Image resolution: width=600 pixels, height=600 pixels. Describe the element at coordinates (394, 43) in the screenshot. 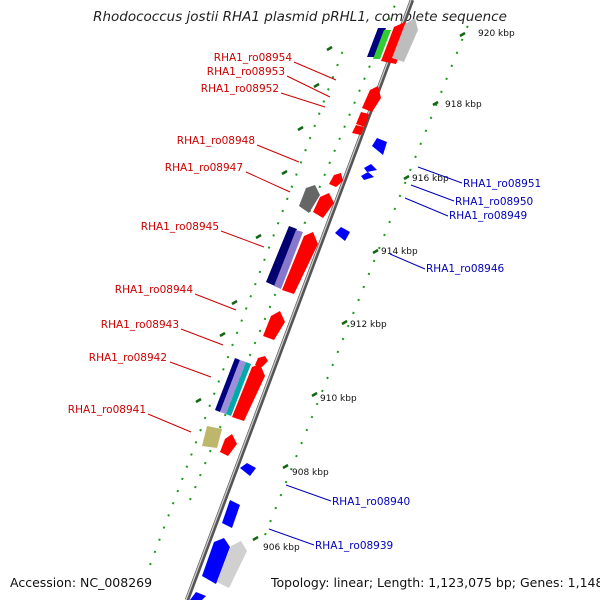

I see `gene-feature-top-red` at that location.